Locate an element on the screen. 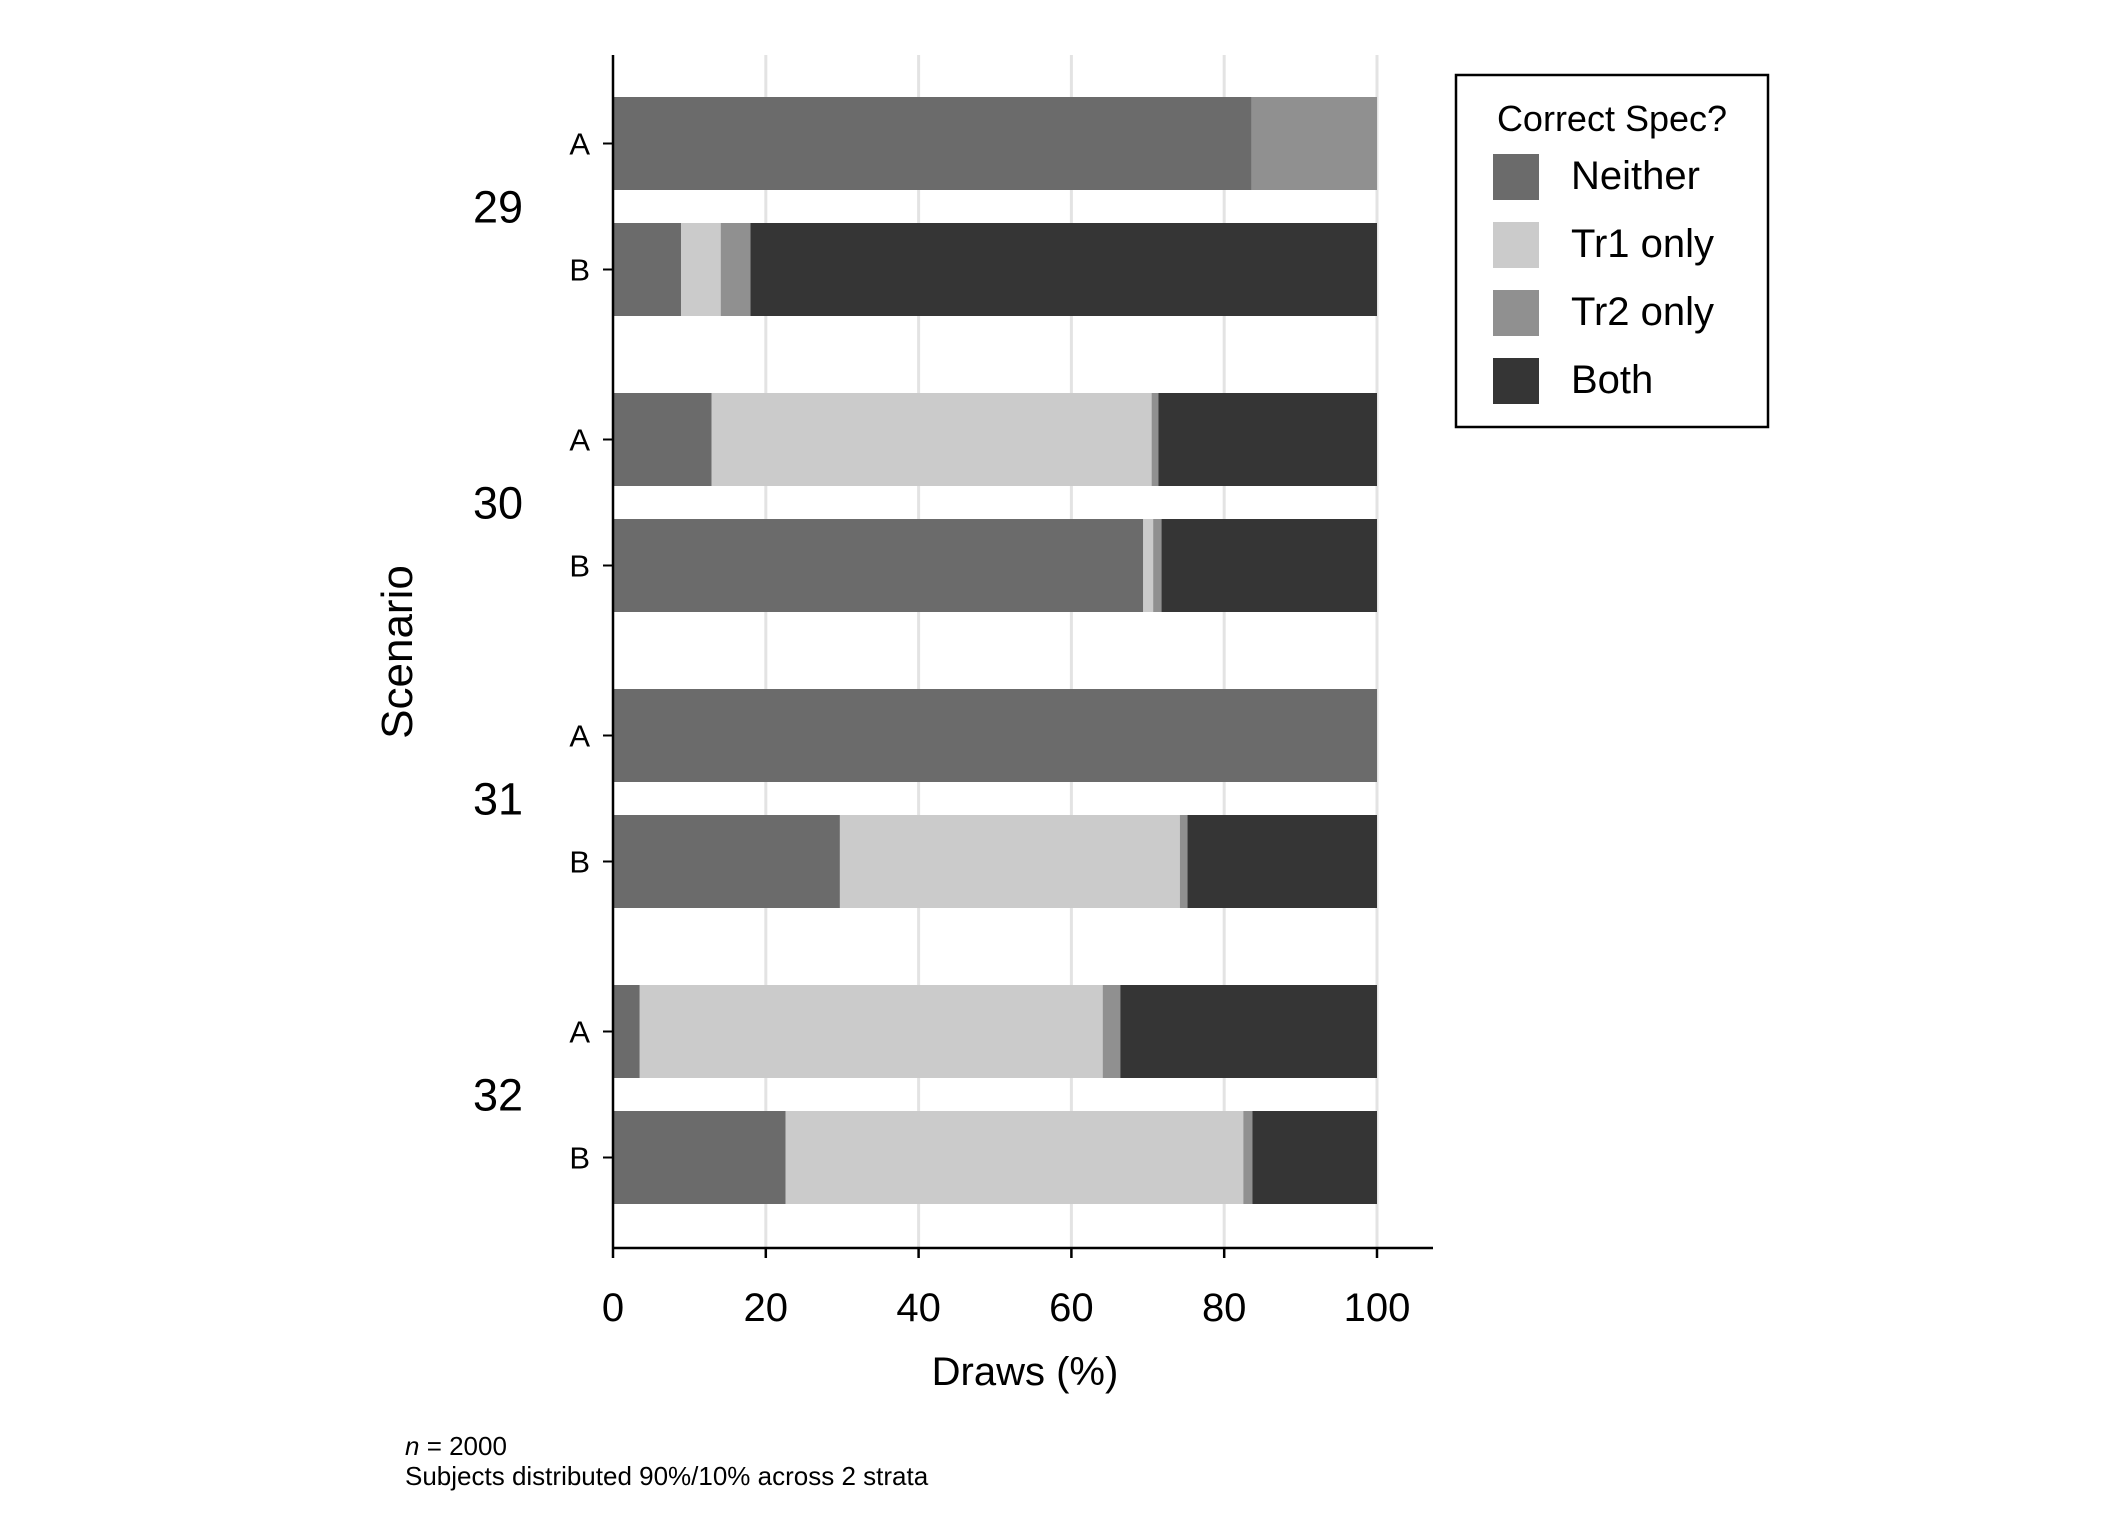  bar-segment-30A-neither is located at coordinates (662, 439).